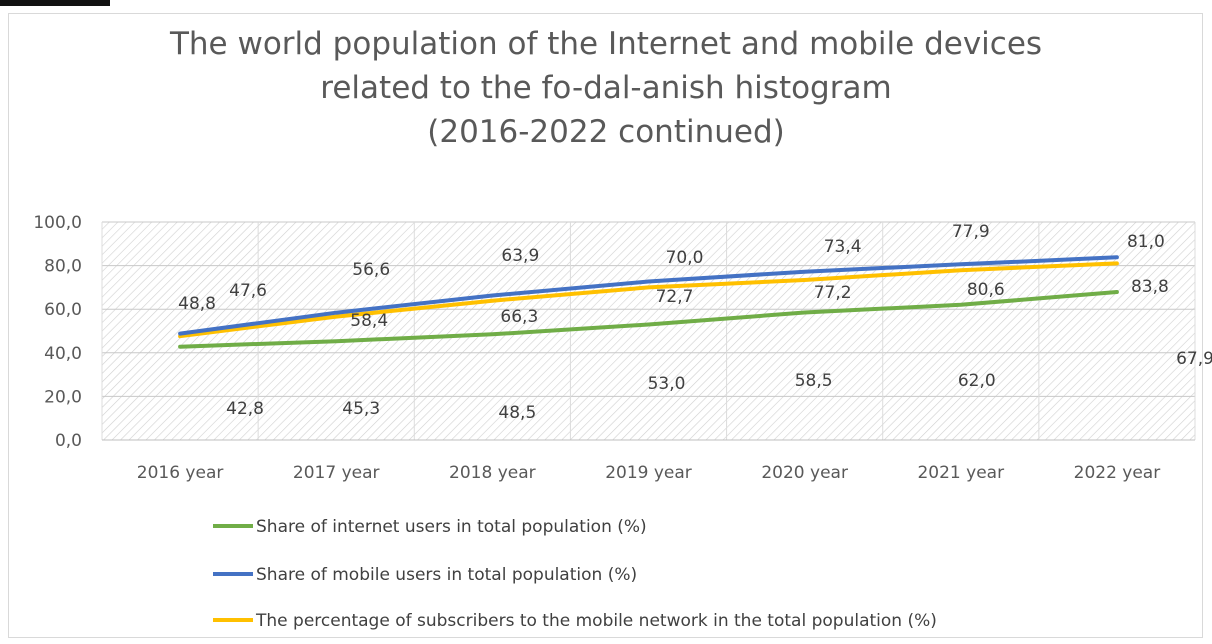  What do you see at coordinates (843, 247) in the screenshot?
I see `data-label: 73,4` at bounding box center [843, 247].